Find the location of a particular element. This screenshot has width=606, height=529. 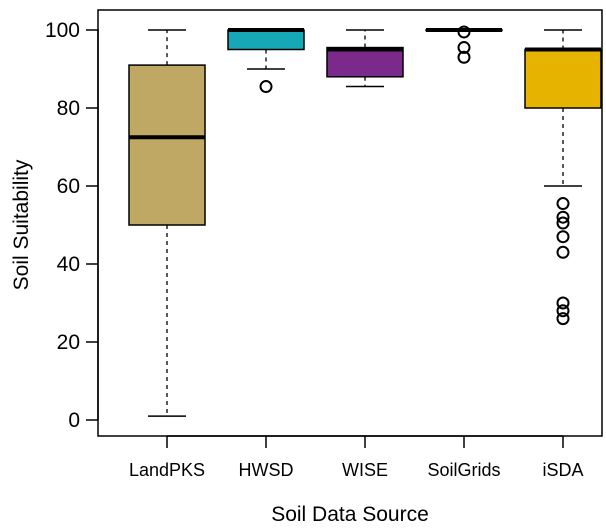

y-tick-label: 100 is located at coordinates (62, 30).